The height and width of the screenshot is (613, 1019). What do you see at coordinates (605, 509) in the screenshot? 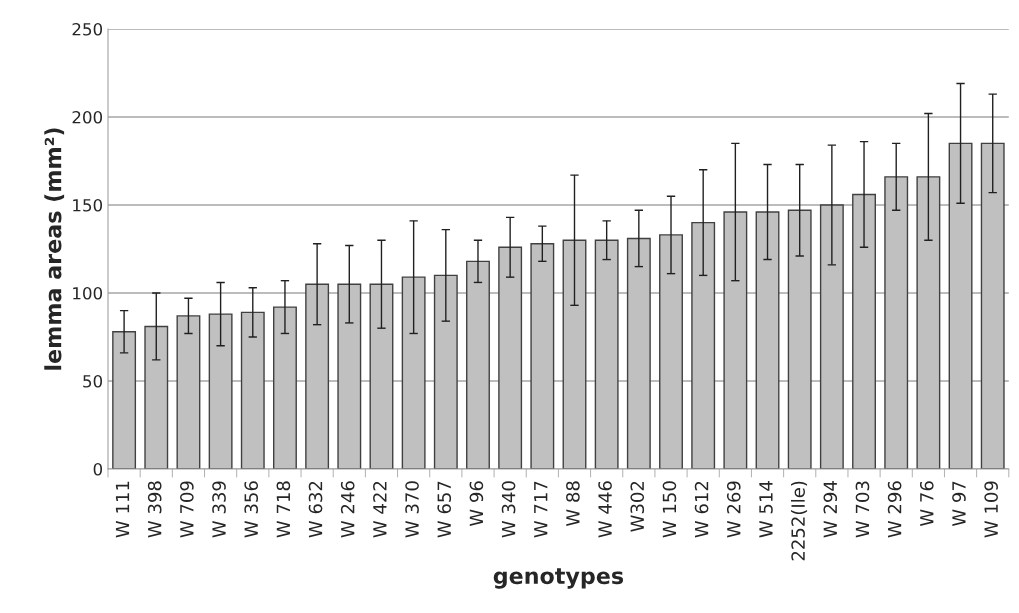
I see `x-tick-label: W 446` at bounding box center [605, 509].